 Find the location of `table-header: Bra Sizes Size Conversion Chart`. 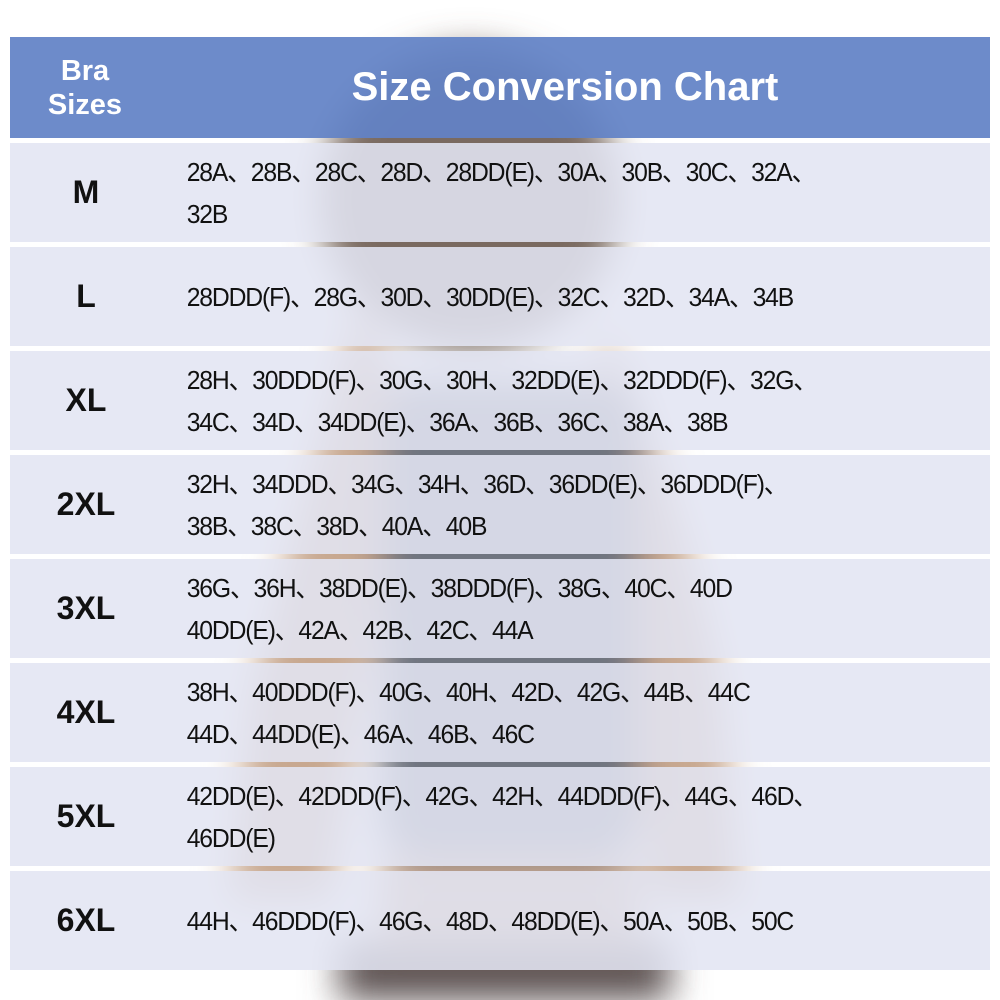

table-header: Bra Sizes Size Conversion Chart is located at coordinates (500, 87).